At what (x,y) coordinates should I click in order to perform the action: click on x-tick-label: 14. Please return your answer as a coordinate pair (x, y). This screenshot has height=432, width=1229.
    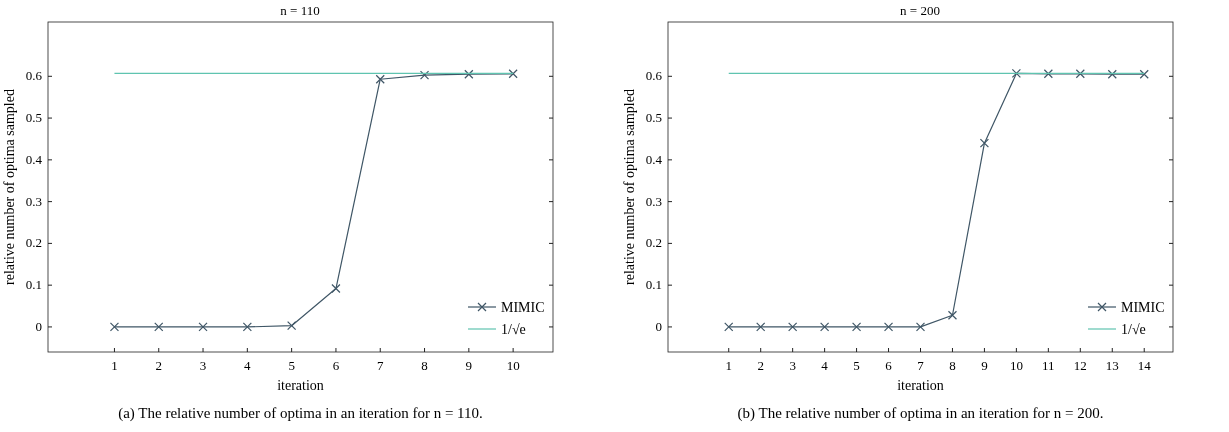
    Looking at the image, I should click on (1144, 365).